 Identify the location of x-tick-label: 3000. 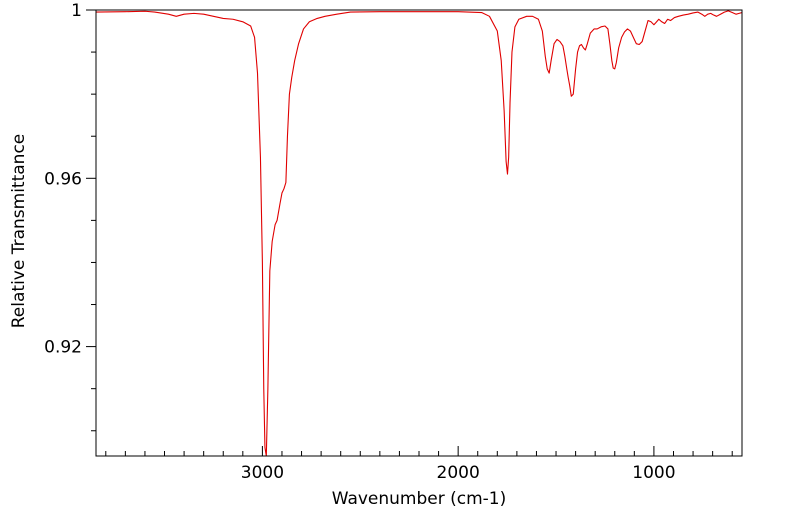
(262, 473).